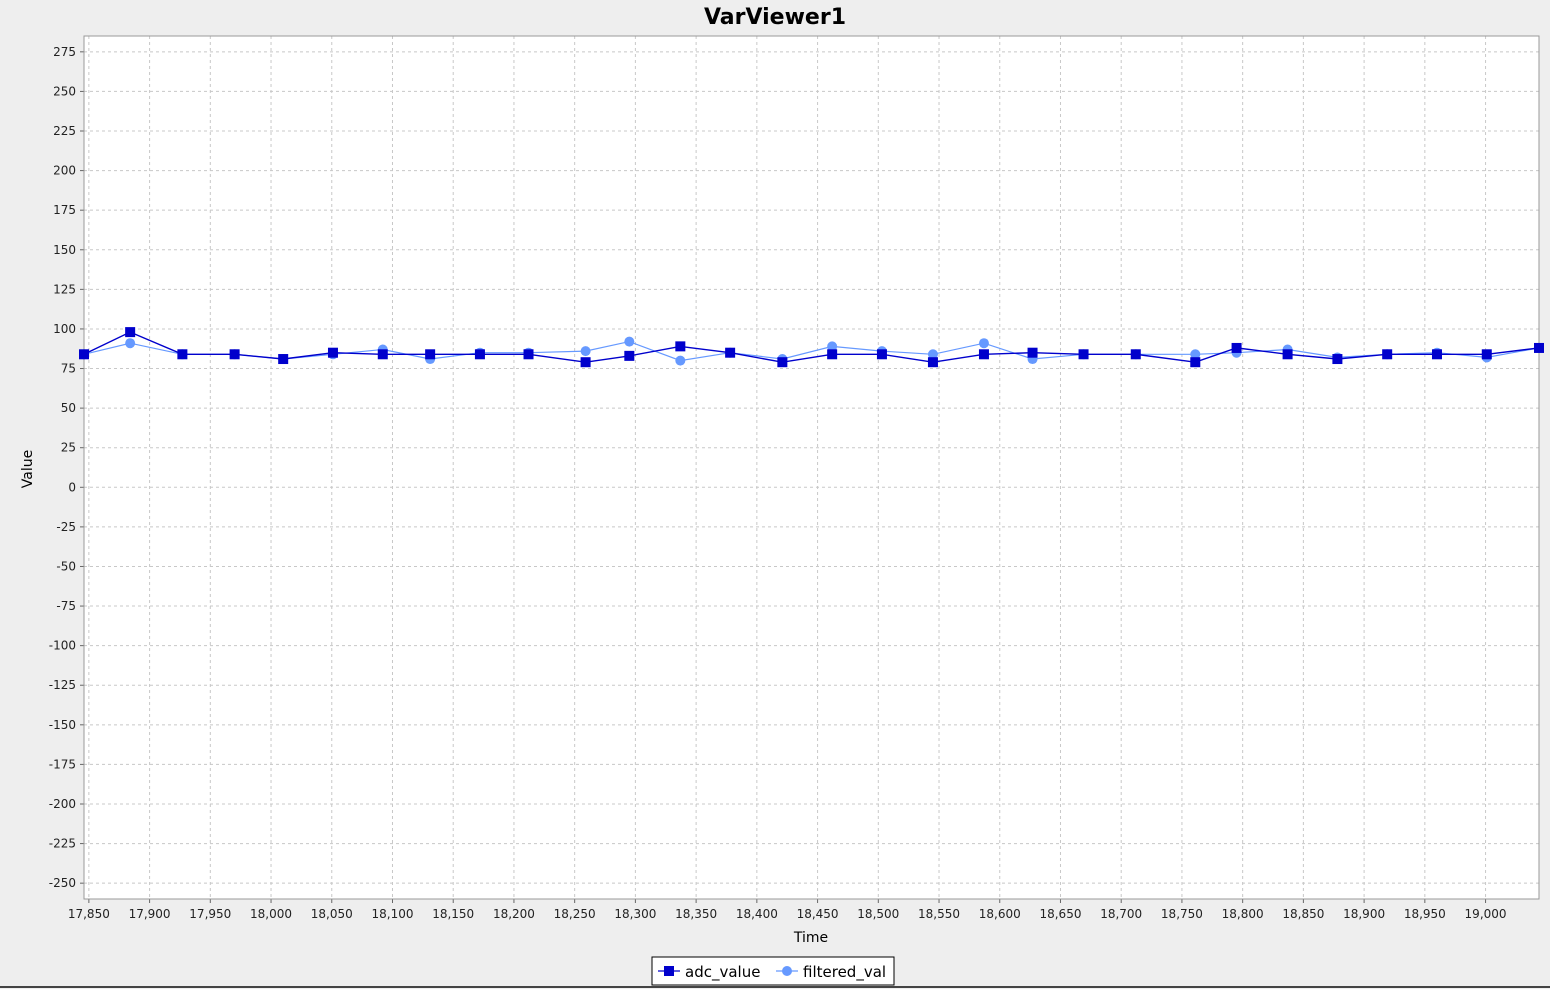 Image resolution: width=1550 pixels, height=989 pixels. What do you see at coordinates (64, 210) in the screenshot?
I see `y-tick-label: 175` at bounding box center [64, 210].